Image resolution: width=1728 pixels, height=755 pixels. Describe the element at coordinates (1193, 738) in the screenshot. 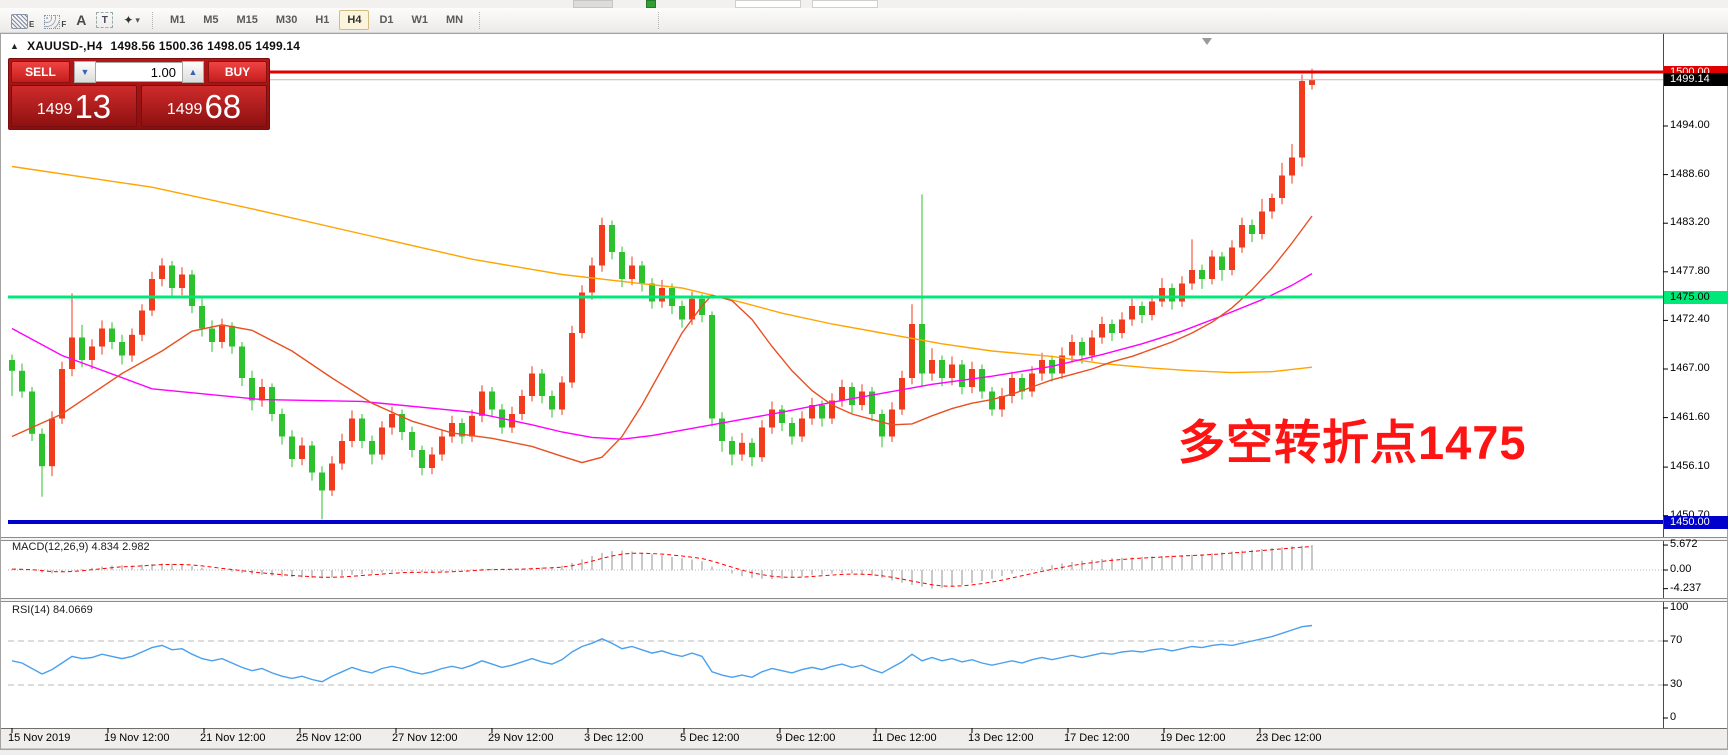

I see `time-tick-label: 19 Dec 12:00` at that location.